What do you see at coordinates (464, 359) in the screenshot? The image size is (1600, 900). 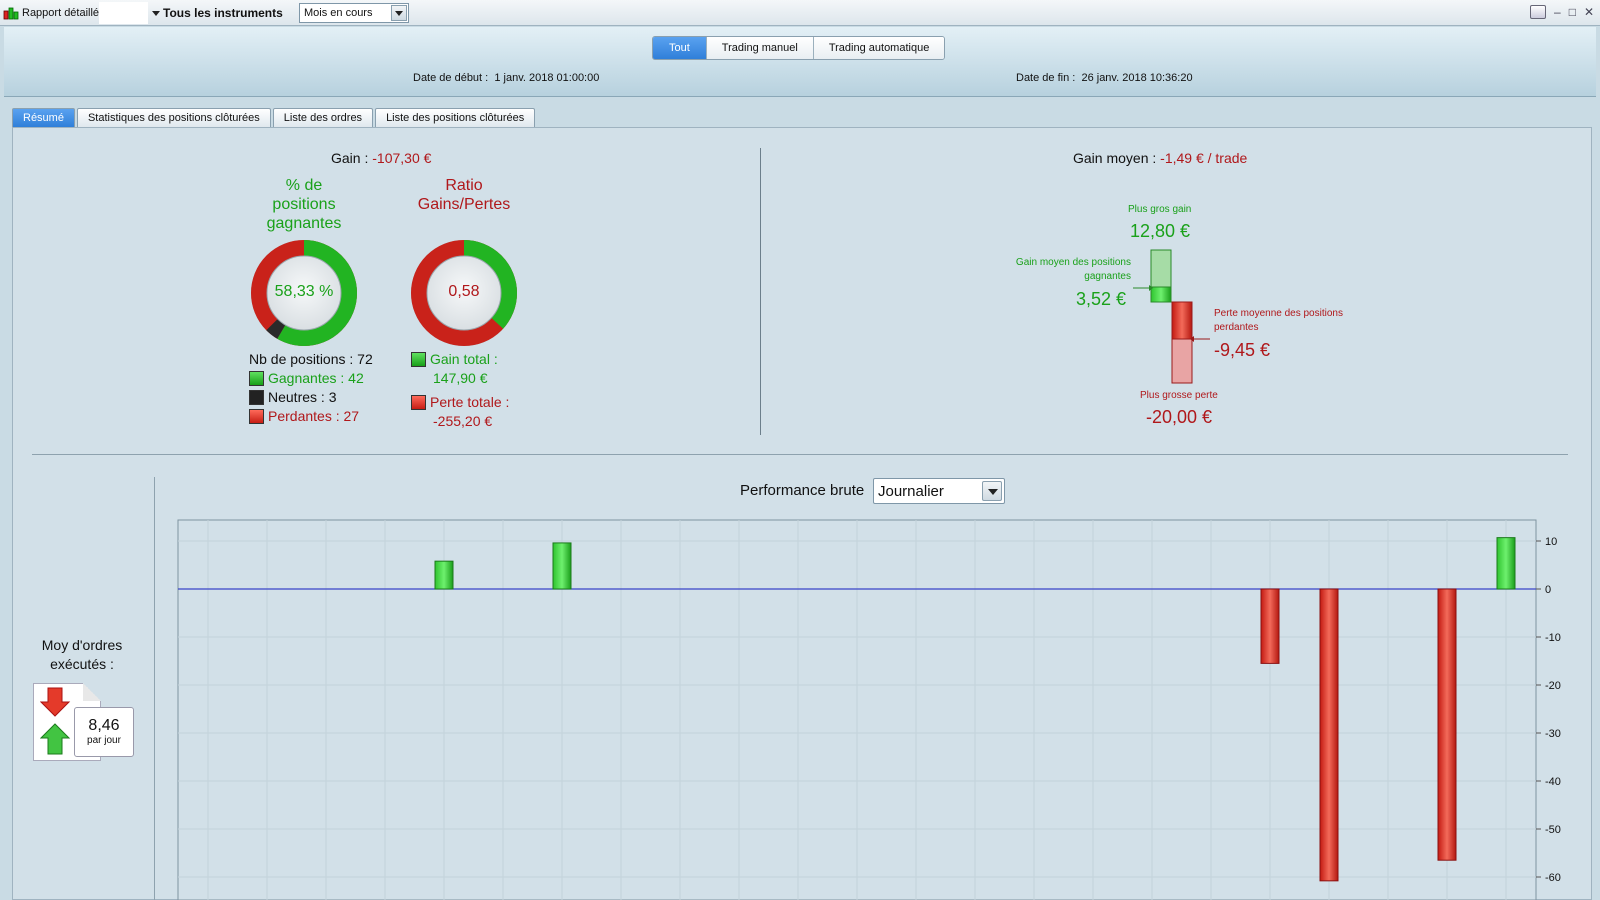 I see `gain-total-label: Gain total :` at bounding box center [464, 359].